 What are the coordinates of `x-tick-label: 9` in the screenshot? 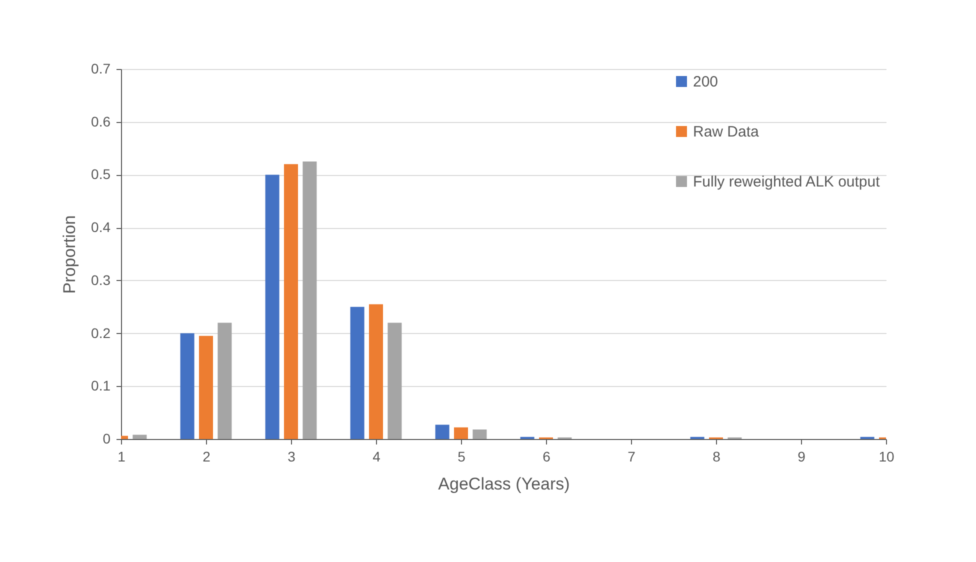 It's located at (802, 456).